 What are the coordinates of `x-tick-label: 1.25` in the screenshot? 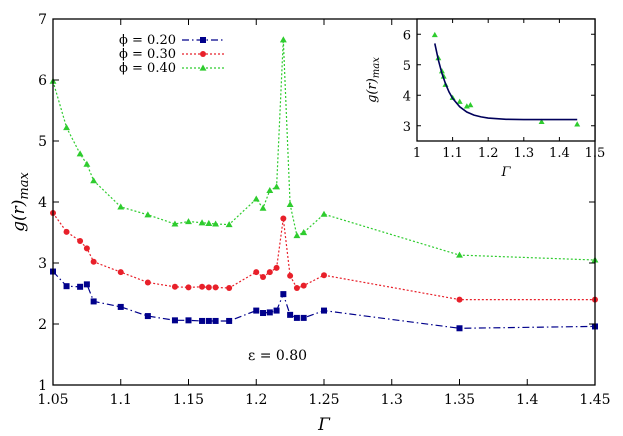 It's located at (323, 400).